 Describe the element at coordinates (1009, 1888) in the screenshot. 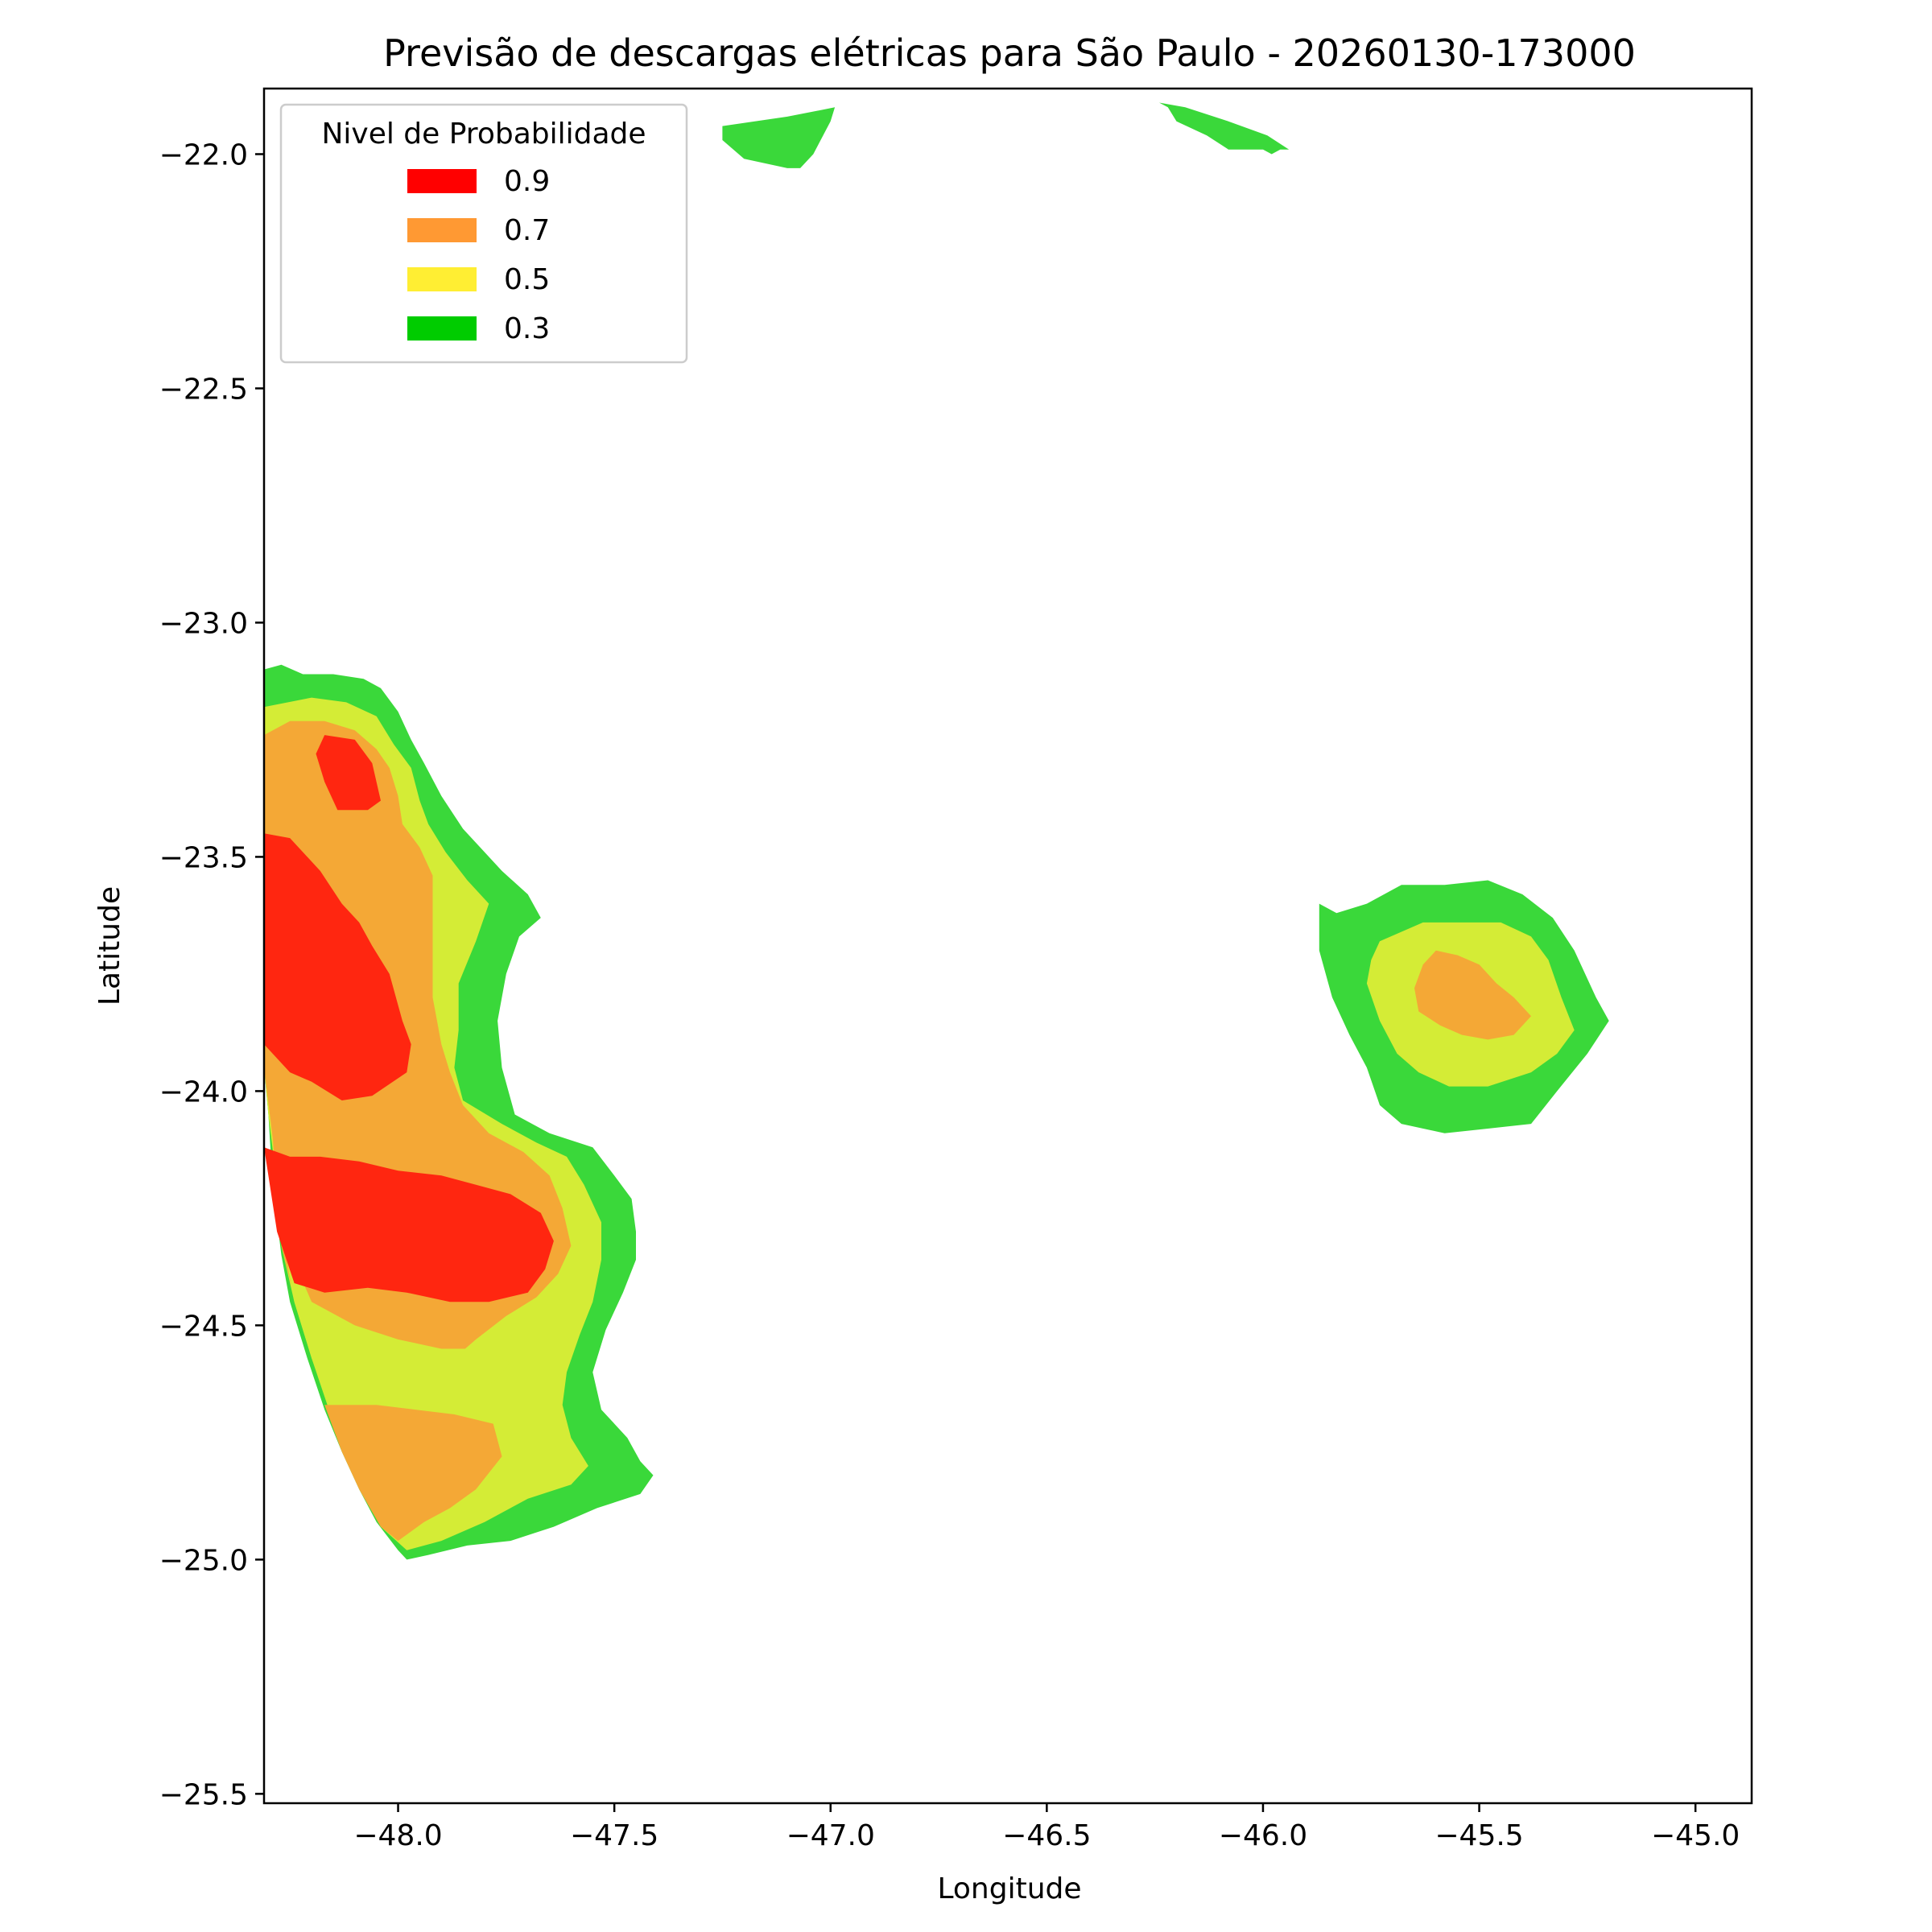

I see `x-axis-label: Longitude` at that location.